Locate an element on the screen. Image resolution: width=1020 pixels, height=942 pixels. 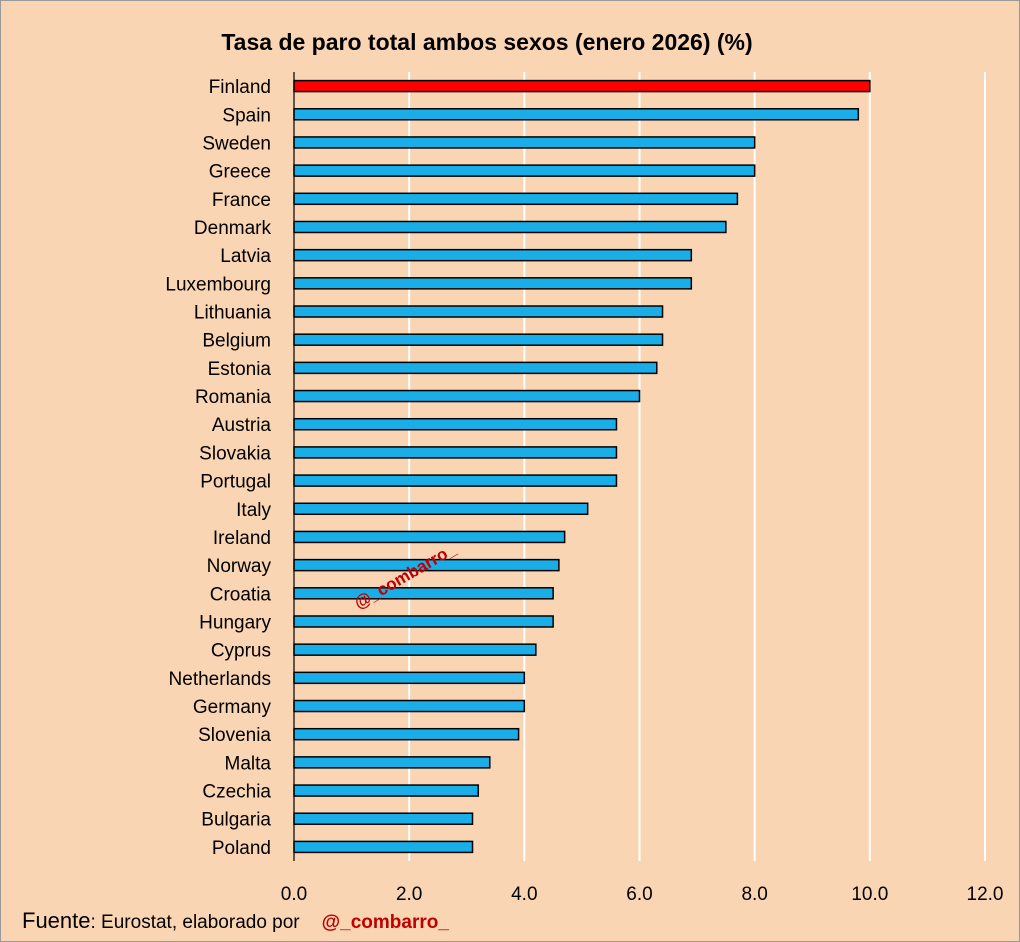
x-tick-label: 6.0 is located at coordinates (639, 894).